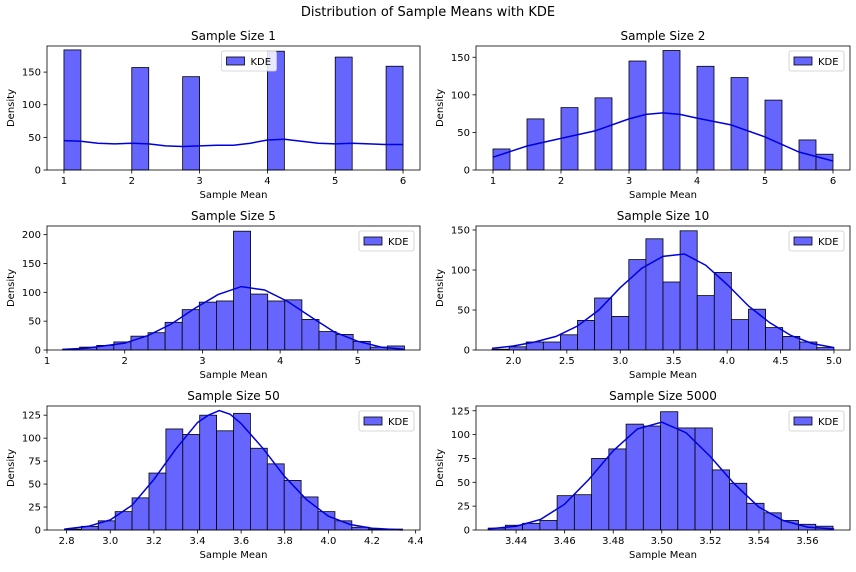 This screenshot has height=572, width=856. I want to click on x-tick-label: 1, so click(47, 361).